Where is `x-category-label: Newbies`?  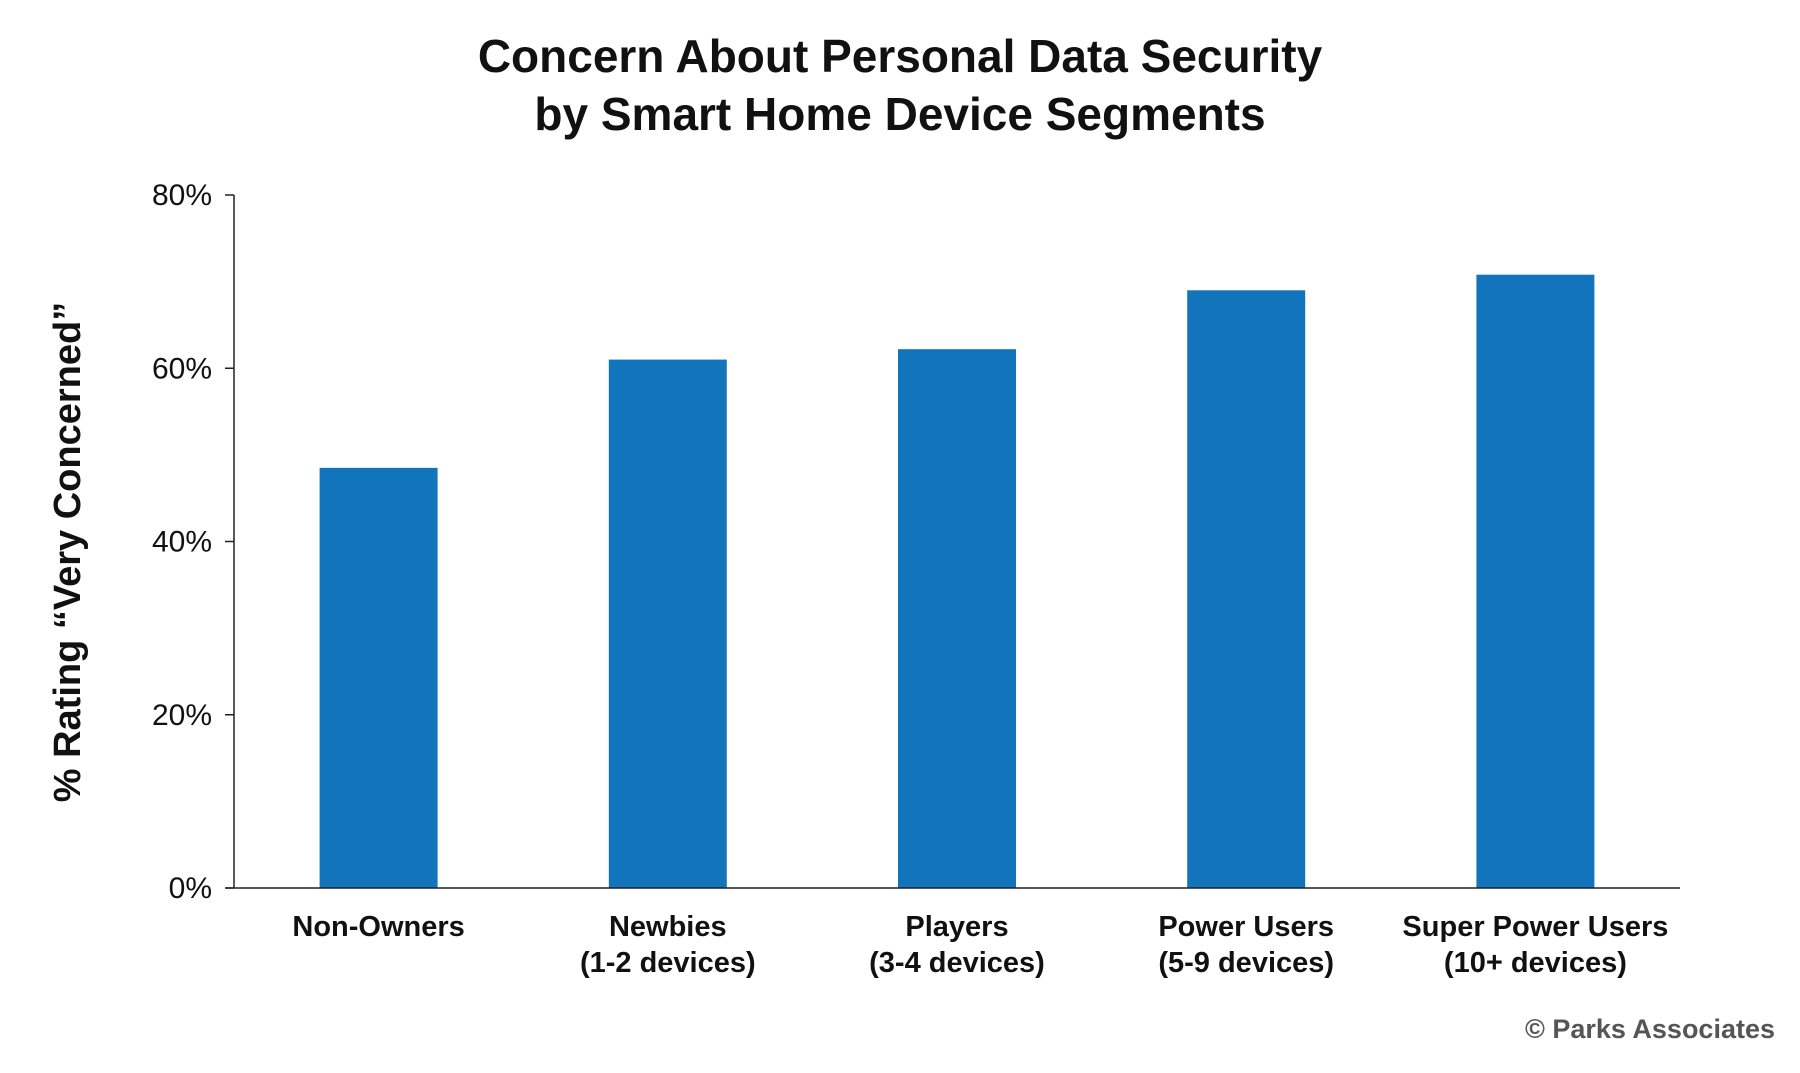
x-category-label: Newbies is located at coordinates (668, 927).